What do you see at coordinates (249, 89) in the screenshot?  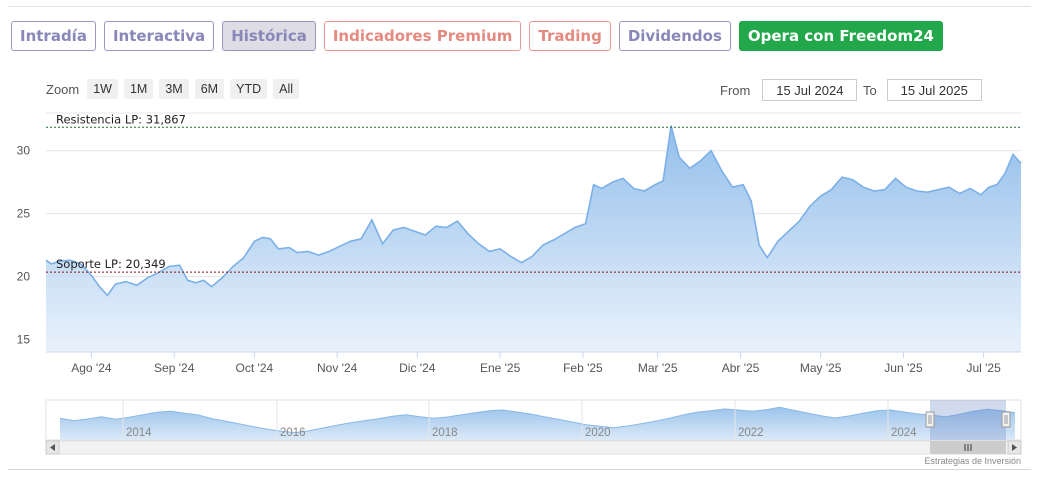 I see `zoom-ytd-button: YTD` at bounding box center [249, 89].